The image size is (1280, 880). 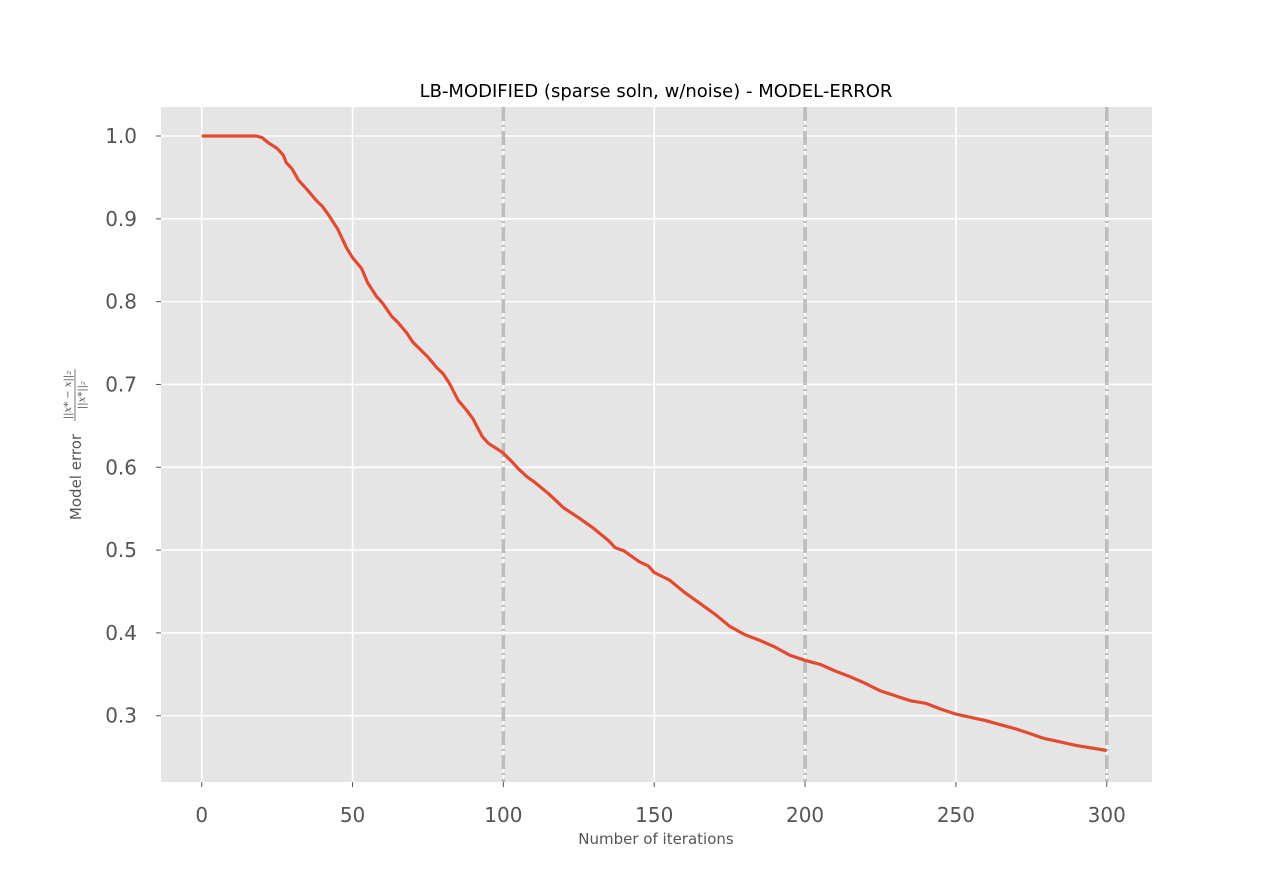 What do you see at coordinates (352, 815) in the screenshot?
I see `x-tick-label: 50` at bounding box center [352, 815].